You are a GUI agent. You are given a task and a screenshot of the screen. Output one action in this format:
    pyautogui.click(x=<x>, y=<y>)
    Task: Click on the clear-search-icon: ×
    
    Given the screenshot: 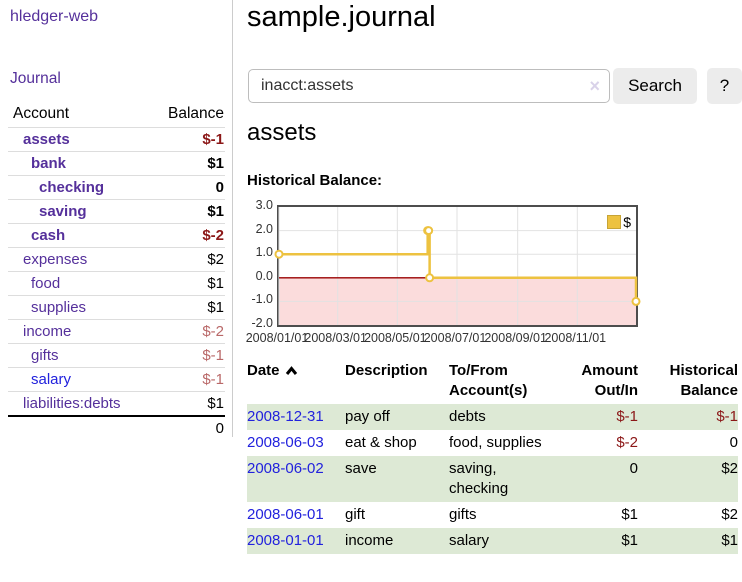 What is the action you would take?
    pyautogui.click(x=594, y=86)
    